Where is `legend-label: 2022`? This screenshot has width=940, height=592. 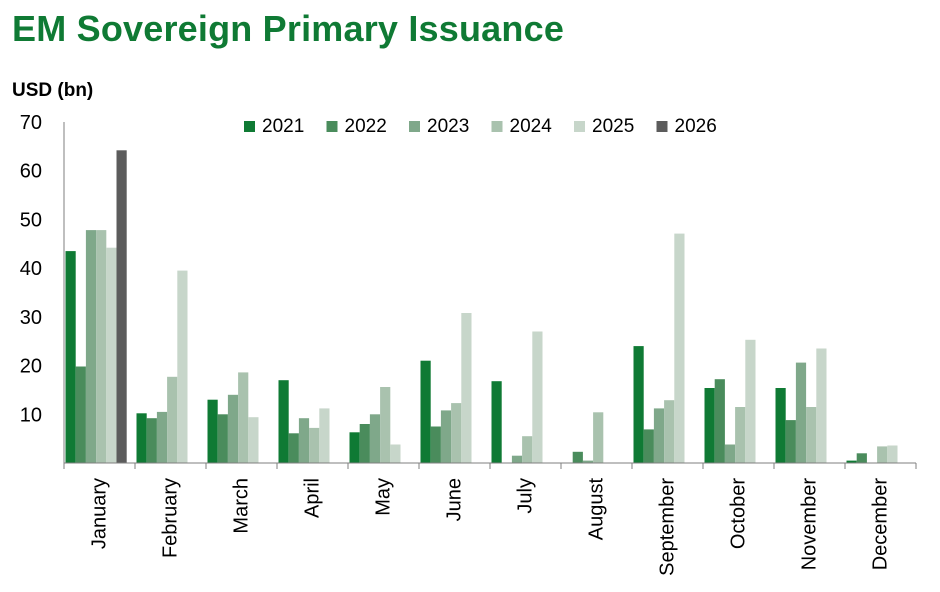 legend-label: 2022 is located at coordinates (366, 126).